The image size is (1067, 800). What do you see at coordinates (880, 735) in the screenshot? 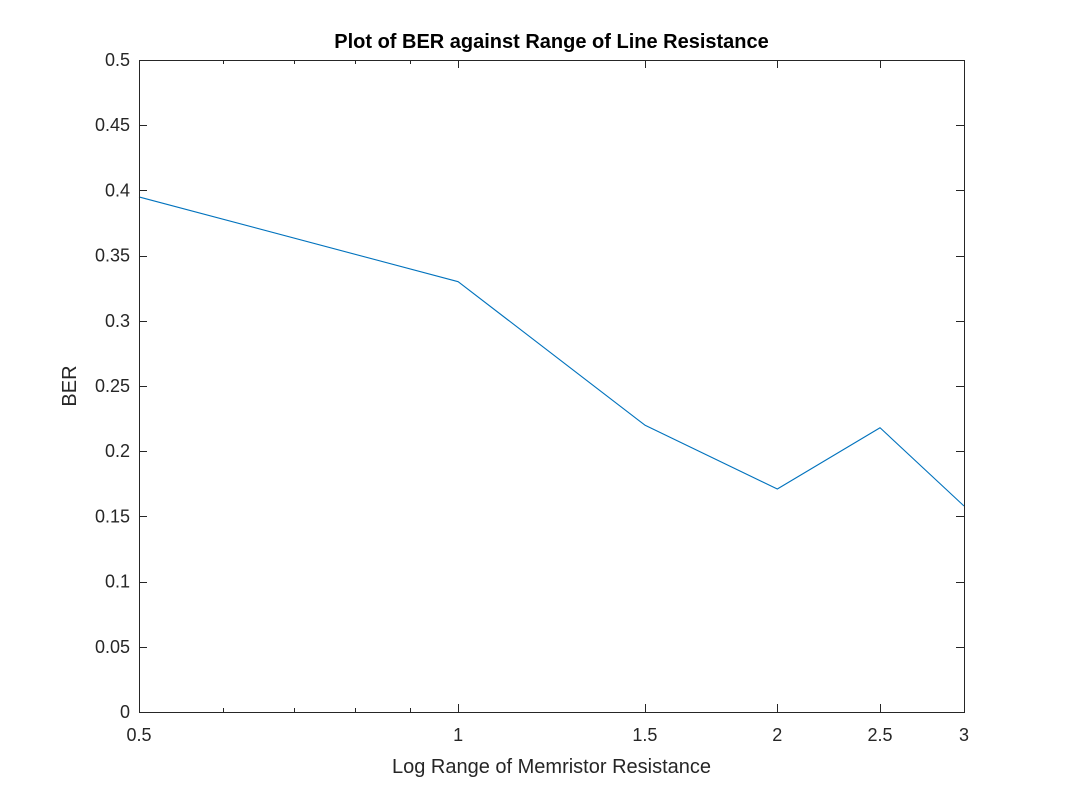
I see `x-tick-label: 2.5` at bounding box center [880, 735].